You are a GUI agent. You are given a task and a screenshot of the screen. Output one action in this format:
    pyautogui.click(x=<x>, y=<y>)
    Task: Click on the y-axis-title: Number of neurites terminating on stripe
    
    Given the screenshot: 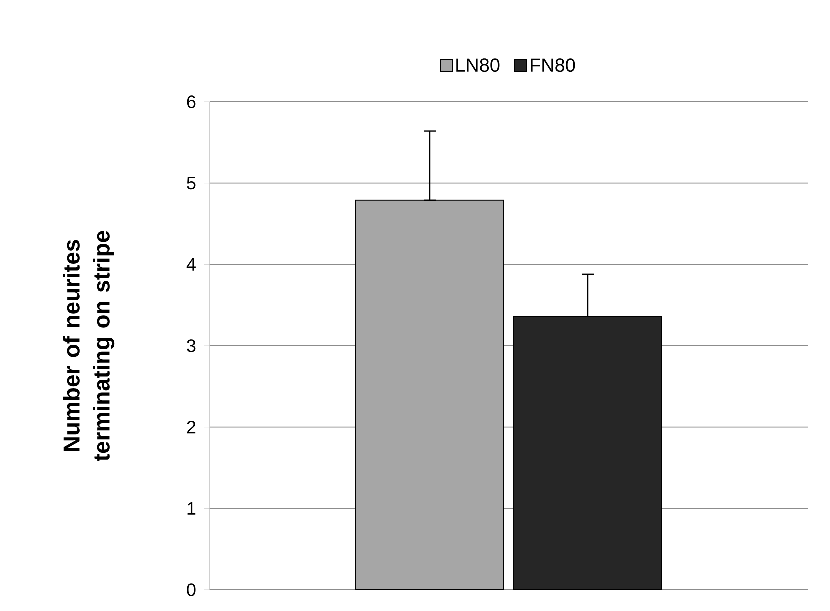 What is the action you would take?
    pyautogui.click(x=89, y=346)
    